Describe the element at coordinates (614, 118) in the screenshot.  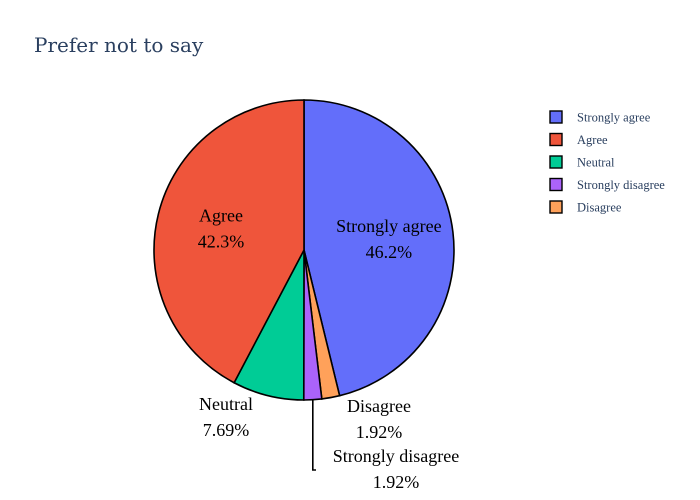
I see `legend-label-strongly-agree: Strongly agree` at that location.